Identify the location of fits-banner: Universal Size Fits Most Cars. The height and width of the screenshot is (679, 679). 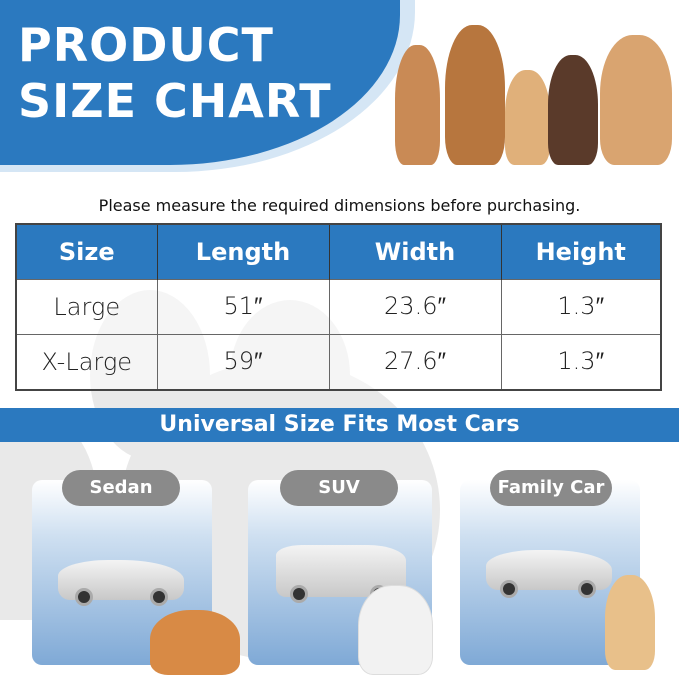
(339, 425).